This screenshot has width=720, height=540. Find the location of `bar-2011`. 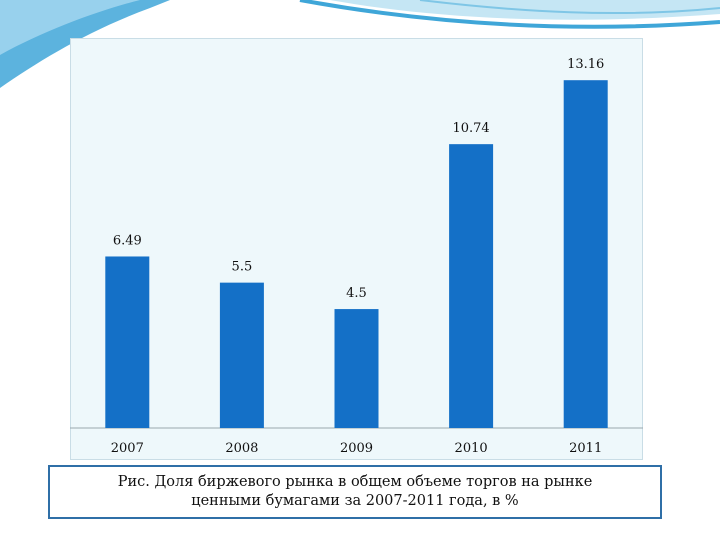

bar-2011 is located at coordinates (585, 254).